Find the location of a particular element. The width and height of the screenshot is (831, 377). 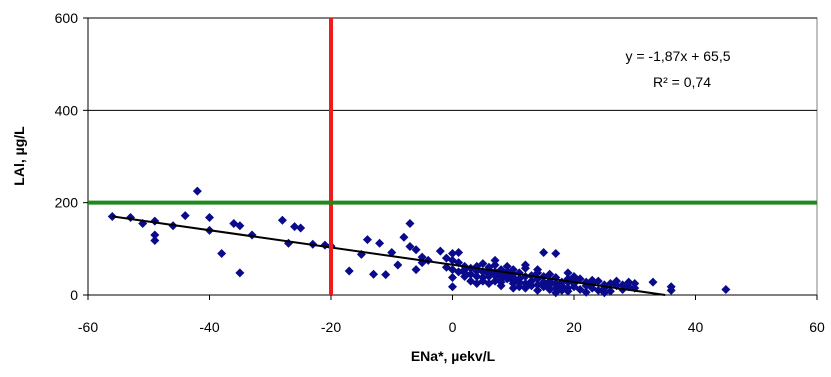

x-tick-label: -40 is located at coordinates (209, 327).